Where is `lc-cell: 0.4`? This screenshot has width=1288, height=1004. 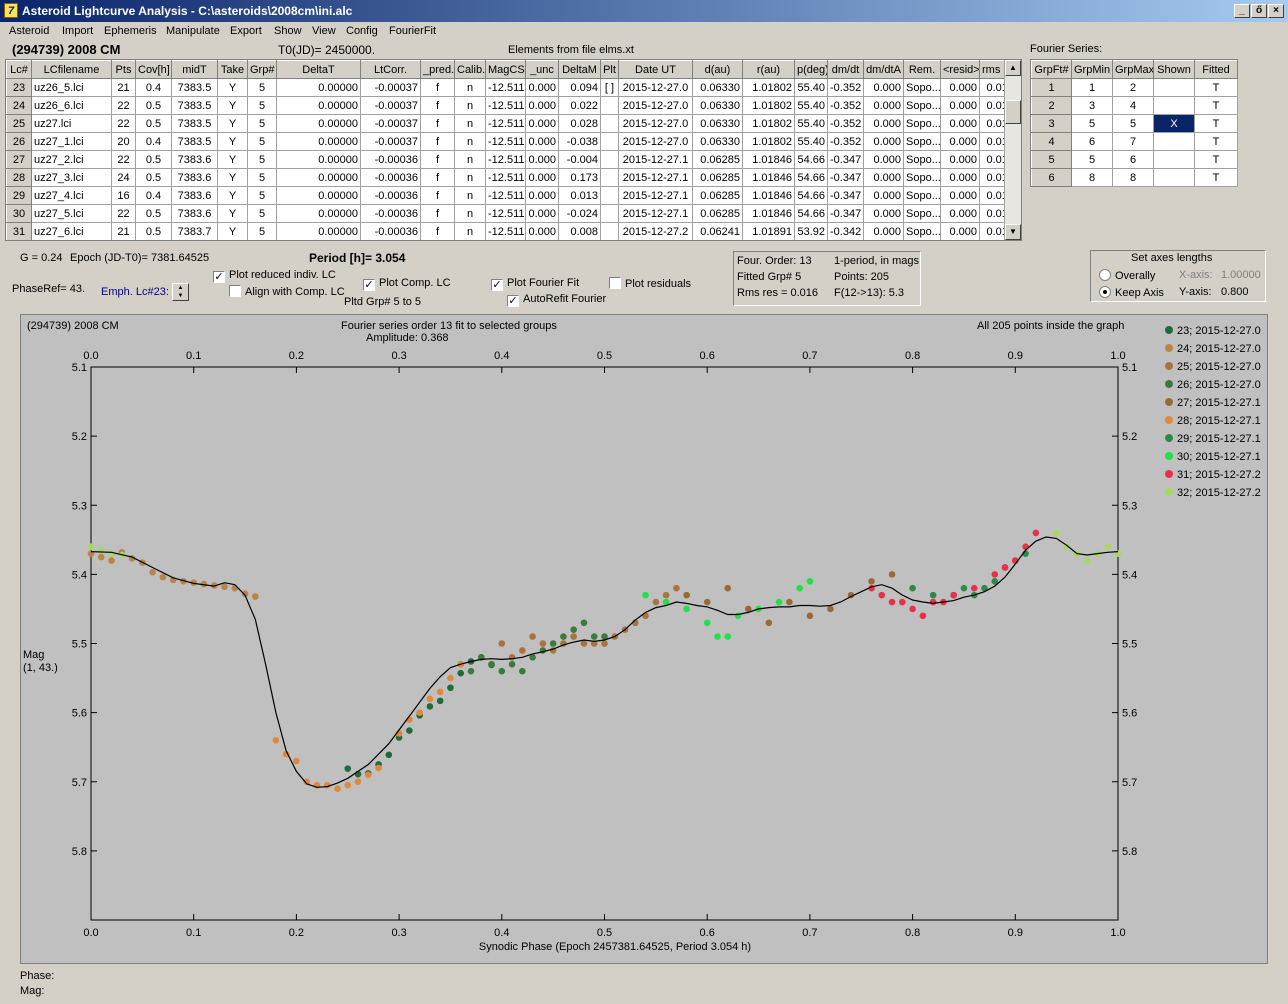
lc-cell: 0.4 is located at coordinates (153, 87).